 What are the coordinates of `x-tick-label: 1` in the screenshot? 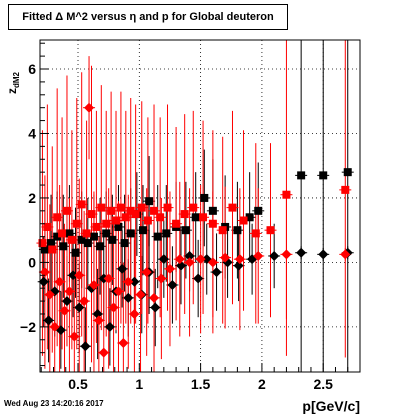 It's located at (139, 384).